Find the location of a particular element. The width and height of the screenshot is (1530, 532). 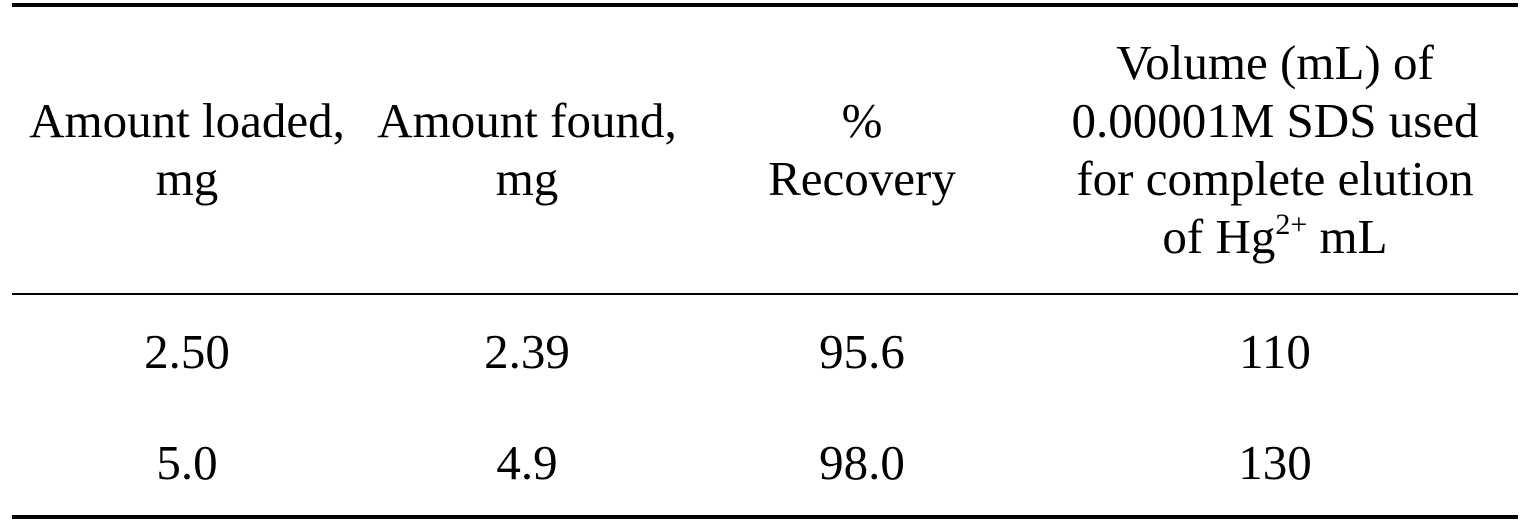

table-header-rule is located at coordinates (765, 294).